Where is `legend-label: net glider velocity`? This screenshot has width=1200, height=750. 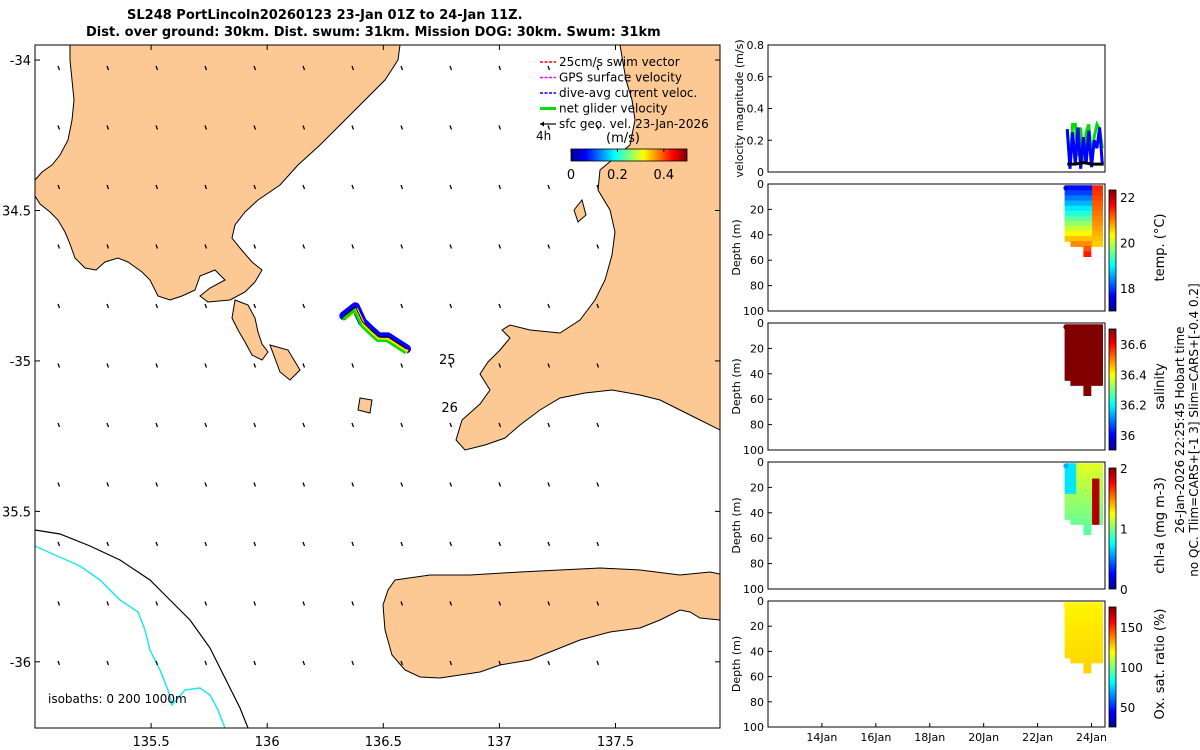
legend-label: net glider velocity is located at coordinates (613, 109).